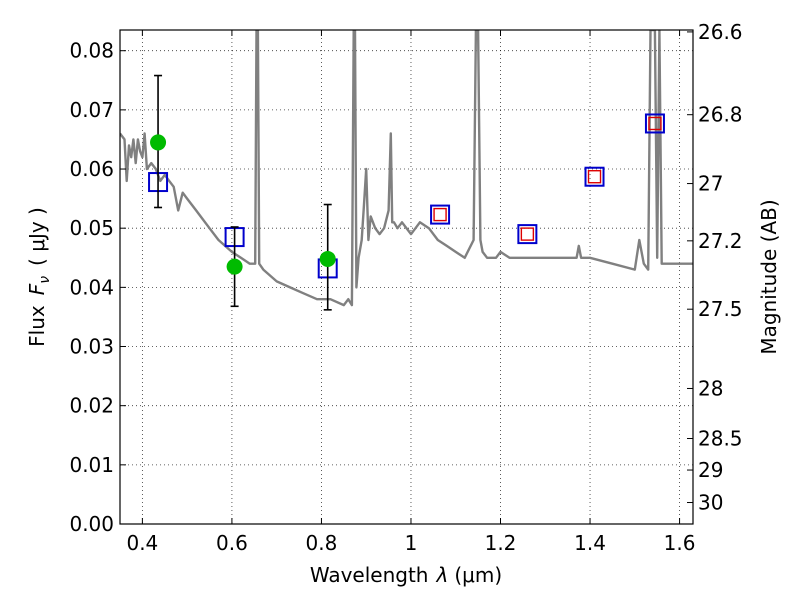 The width and height of the screenshot is (800, 604). I want to click on y2-tick-label: 27.2, so click(720, 241).